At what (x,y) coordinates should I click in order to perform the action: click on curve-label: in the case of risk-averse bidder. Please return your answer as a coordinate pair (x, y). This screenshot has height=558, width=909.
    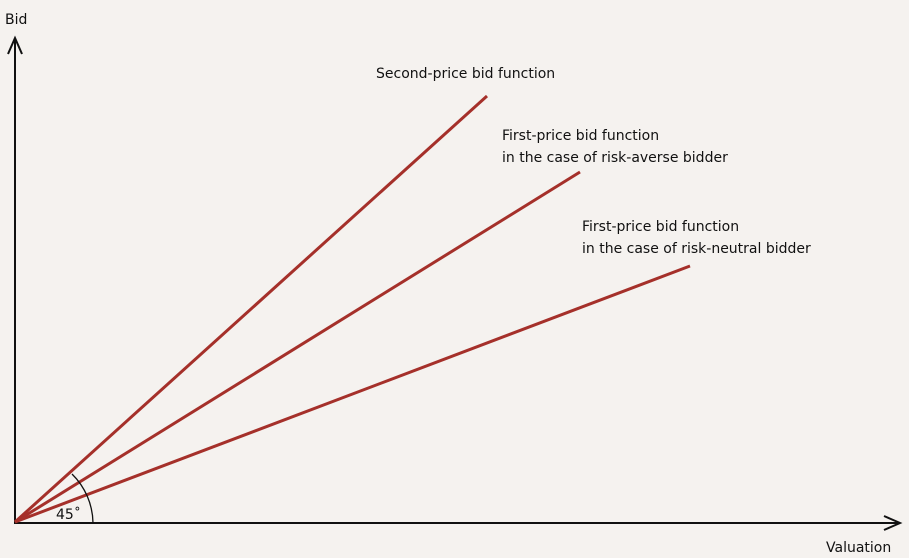
    Looking at the image, I should click on (615, 158).